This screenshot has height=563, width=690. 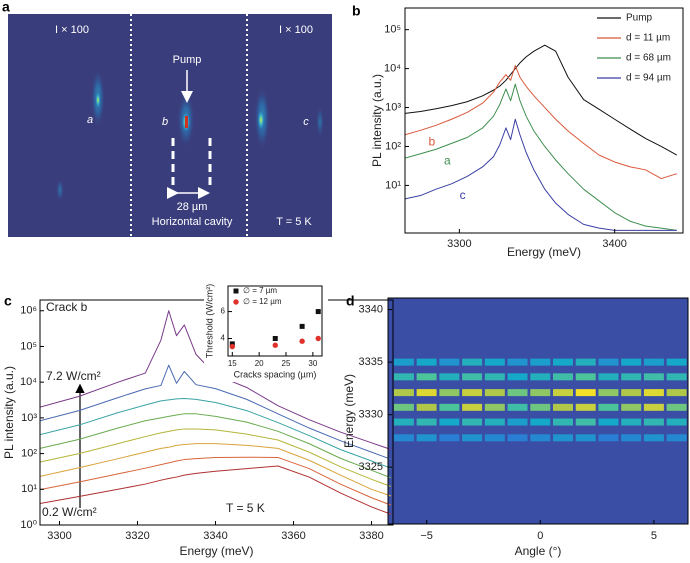 I want to click on legend-label: ∅ = 7 µm, so click(x=260, y=290).